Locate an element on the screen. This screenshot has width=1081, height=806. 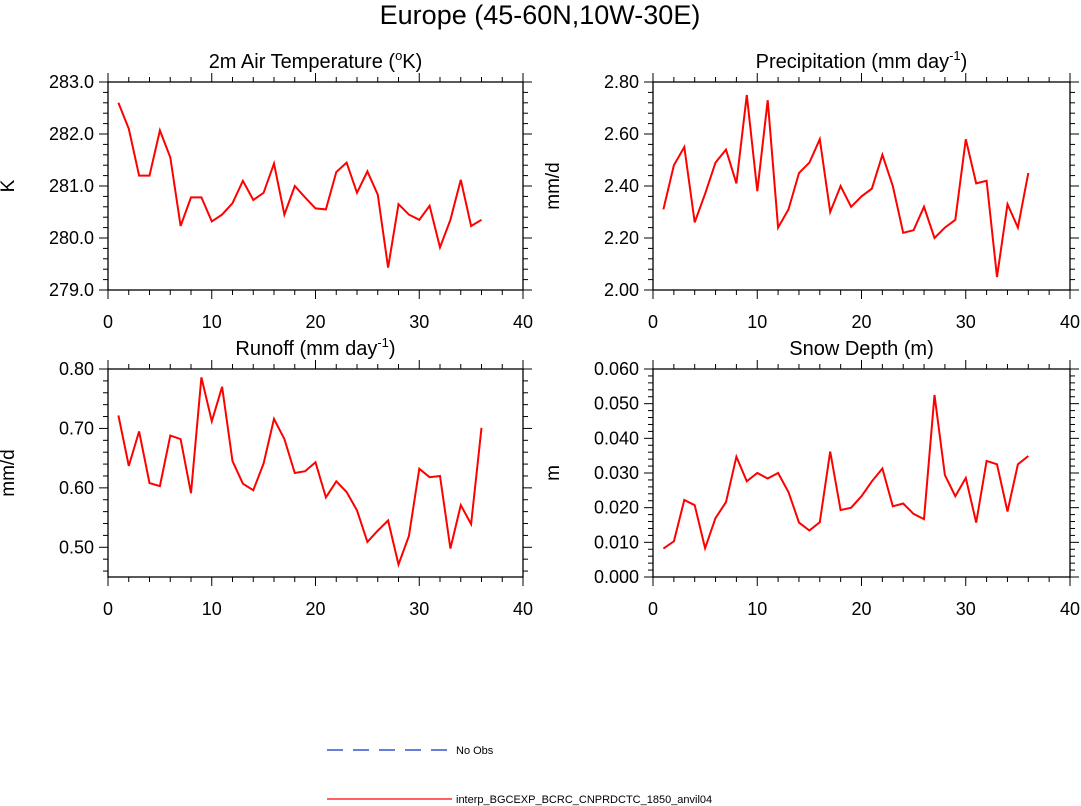
y-tick-label: 281.0 is located at coordinates (71, 186).